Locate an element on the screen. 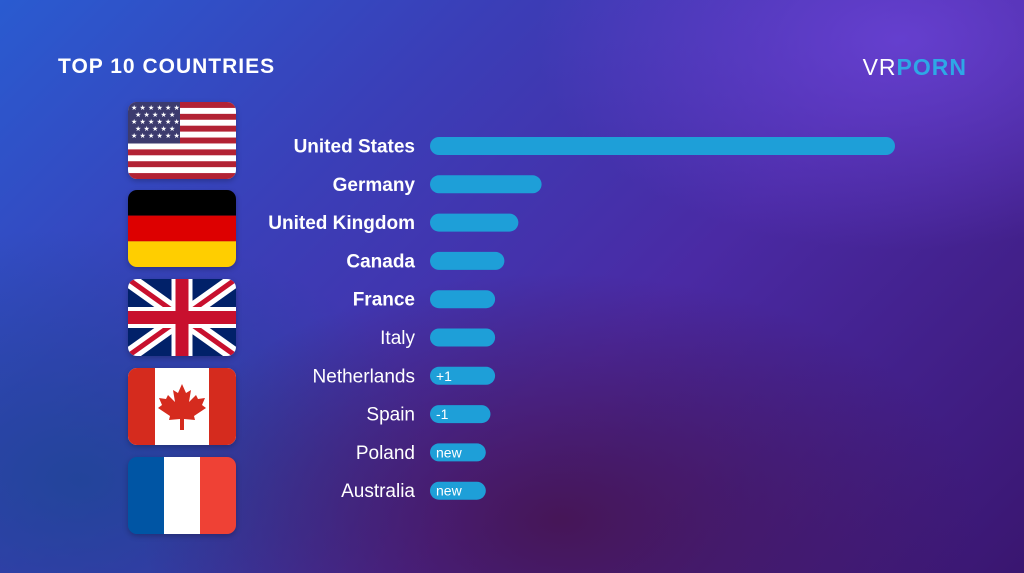  category-label: Spain is located at coordinates (390, 415).